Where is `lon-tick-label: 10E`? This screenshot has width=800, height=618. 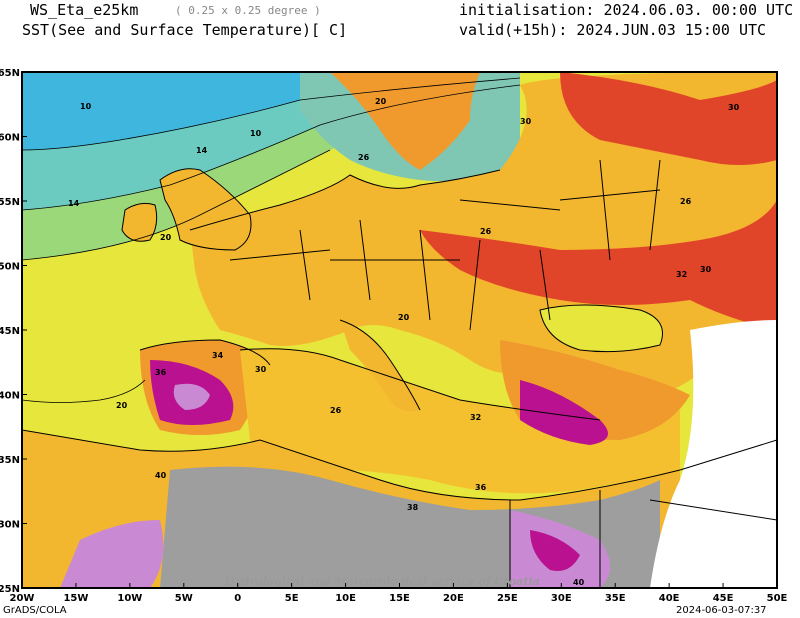 lon-tick-label: 10E is located at coordinates (345, 598).